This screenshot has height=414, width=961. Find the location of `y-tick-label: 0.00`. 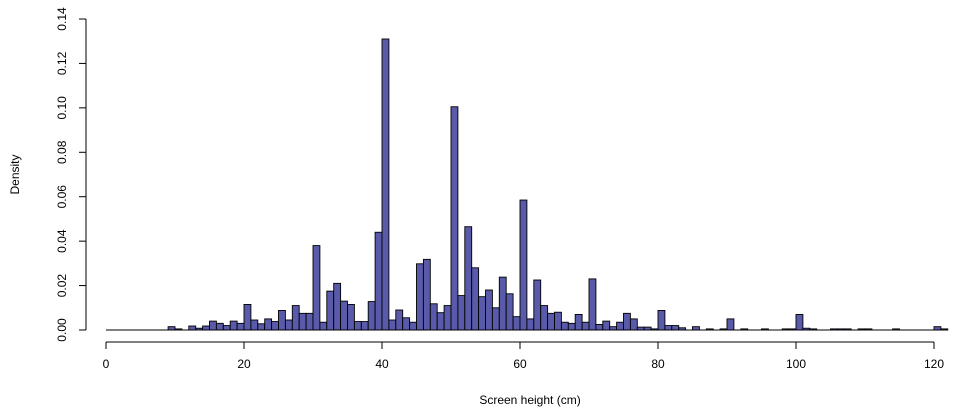

y-tick-label: 0.00 is located at coordinates (62, 330).